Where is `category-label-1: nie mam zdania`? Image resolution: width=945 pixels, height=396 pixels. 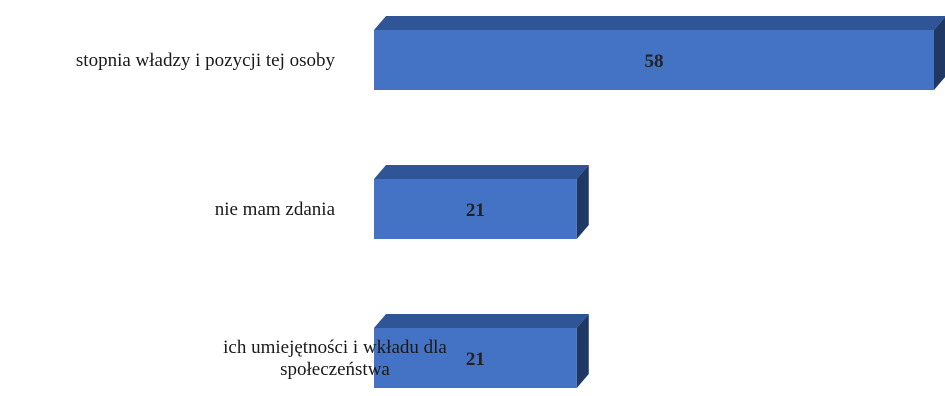 category-label-1: nie mam zdania is located at coordinates (275, 209).